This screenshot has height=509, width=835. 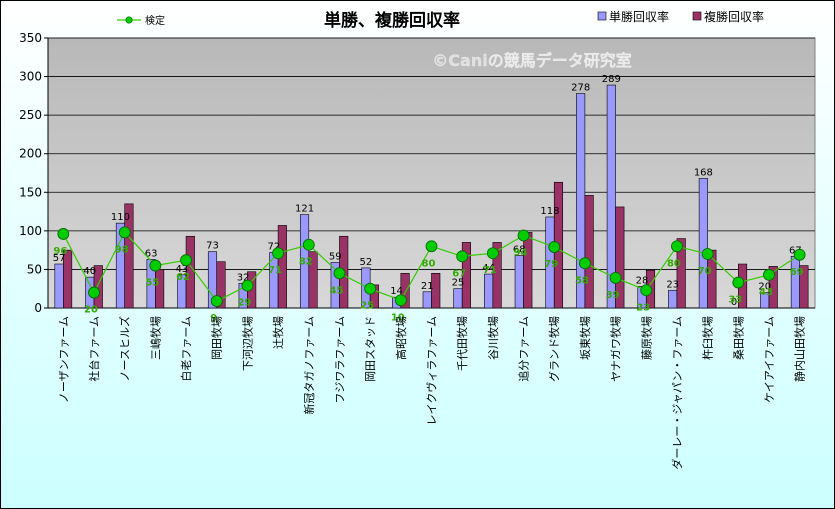 What do you see at coordinates (212, 246) in the screenshot?
I see `bar-data-label: 73` at bounding box center [212, 246].